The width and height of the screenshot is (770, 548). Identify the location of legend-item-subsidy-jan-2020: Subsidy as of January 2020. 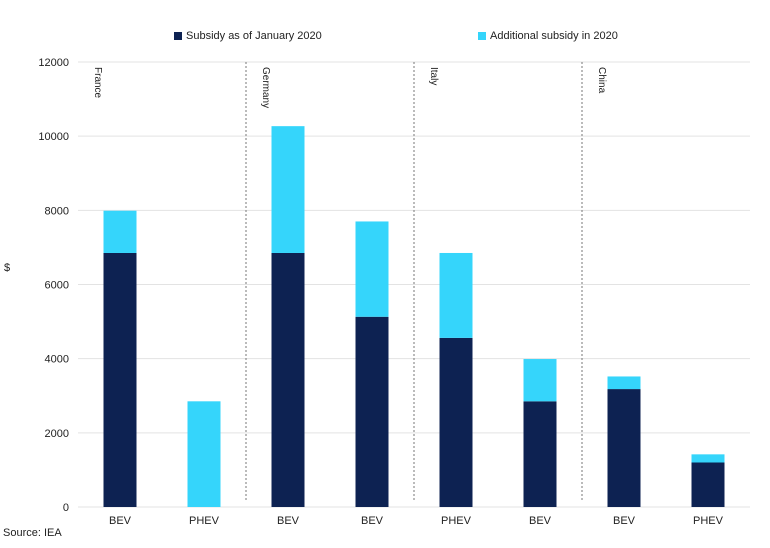
(248, 36).